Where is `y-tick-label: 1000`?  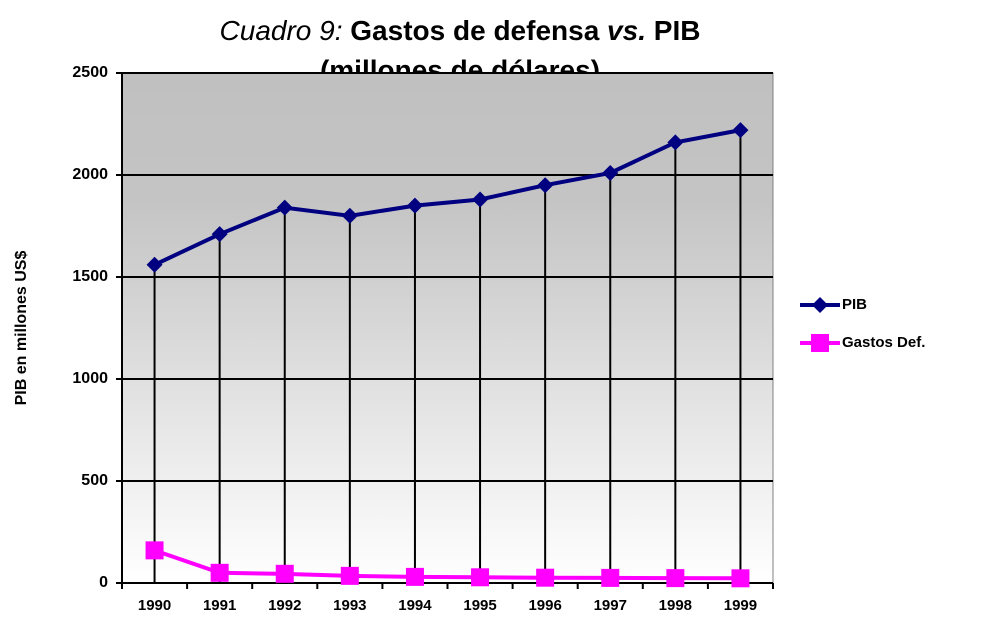 y-tick-label: 1000 is located at coordinates (90, 378).